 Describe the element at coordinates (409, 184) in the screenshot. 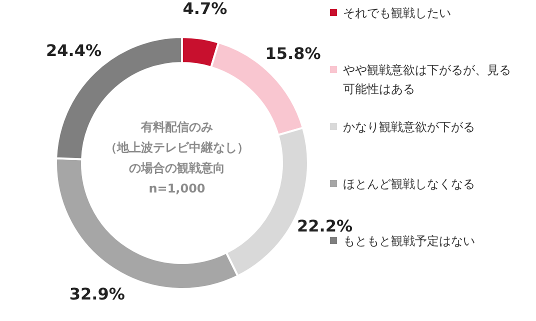

I see `legend-label: ほとんど観戦しなくなる` at that location.